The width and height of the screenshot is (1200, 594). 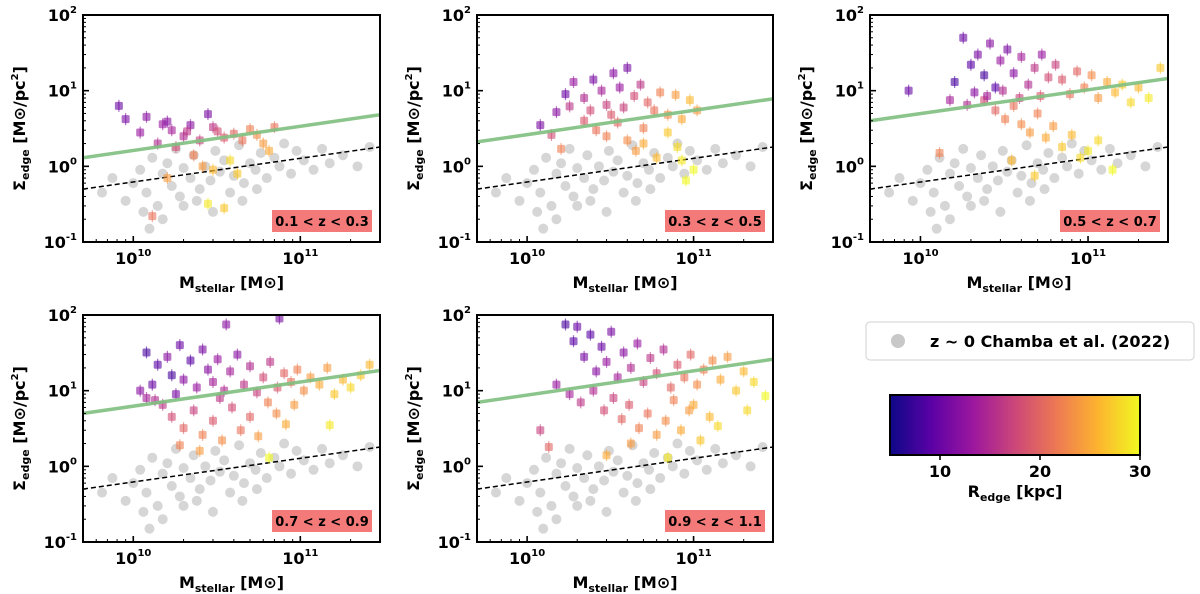 What do you see at coordinates (898, 341) in the screenshot?
I see `legend-marker` at bounding box center [898, 341].